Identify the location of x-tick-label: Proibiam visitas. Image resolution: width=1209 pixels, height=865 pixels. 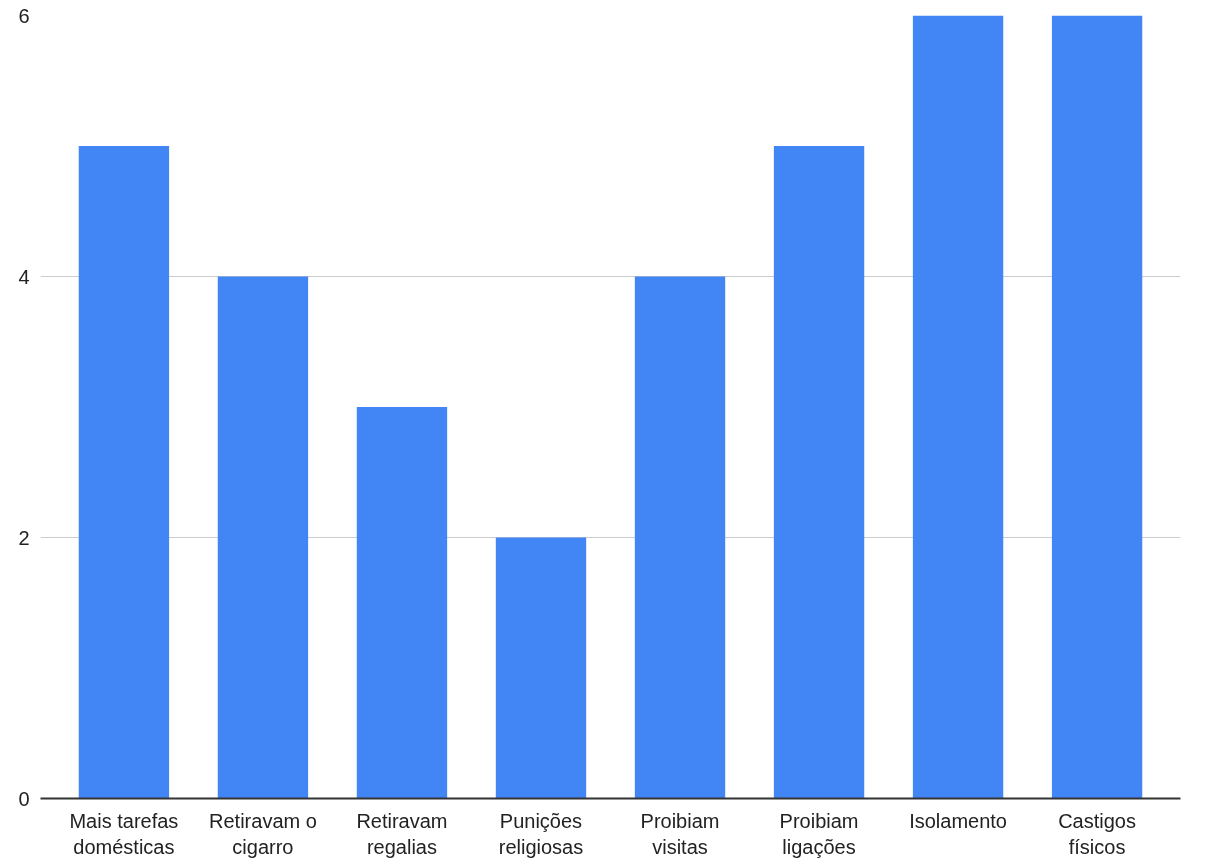
(680, 833).